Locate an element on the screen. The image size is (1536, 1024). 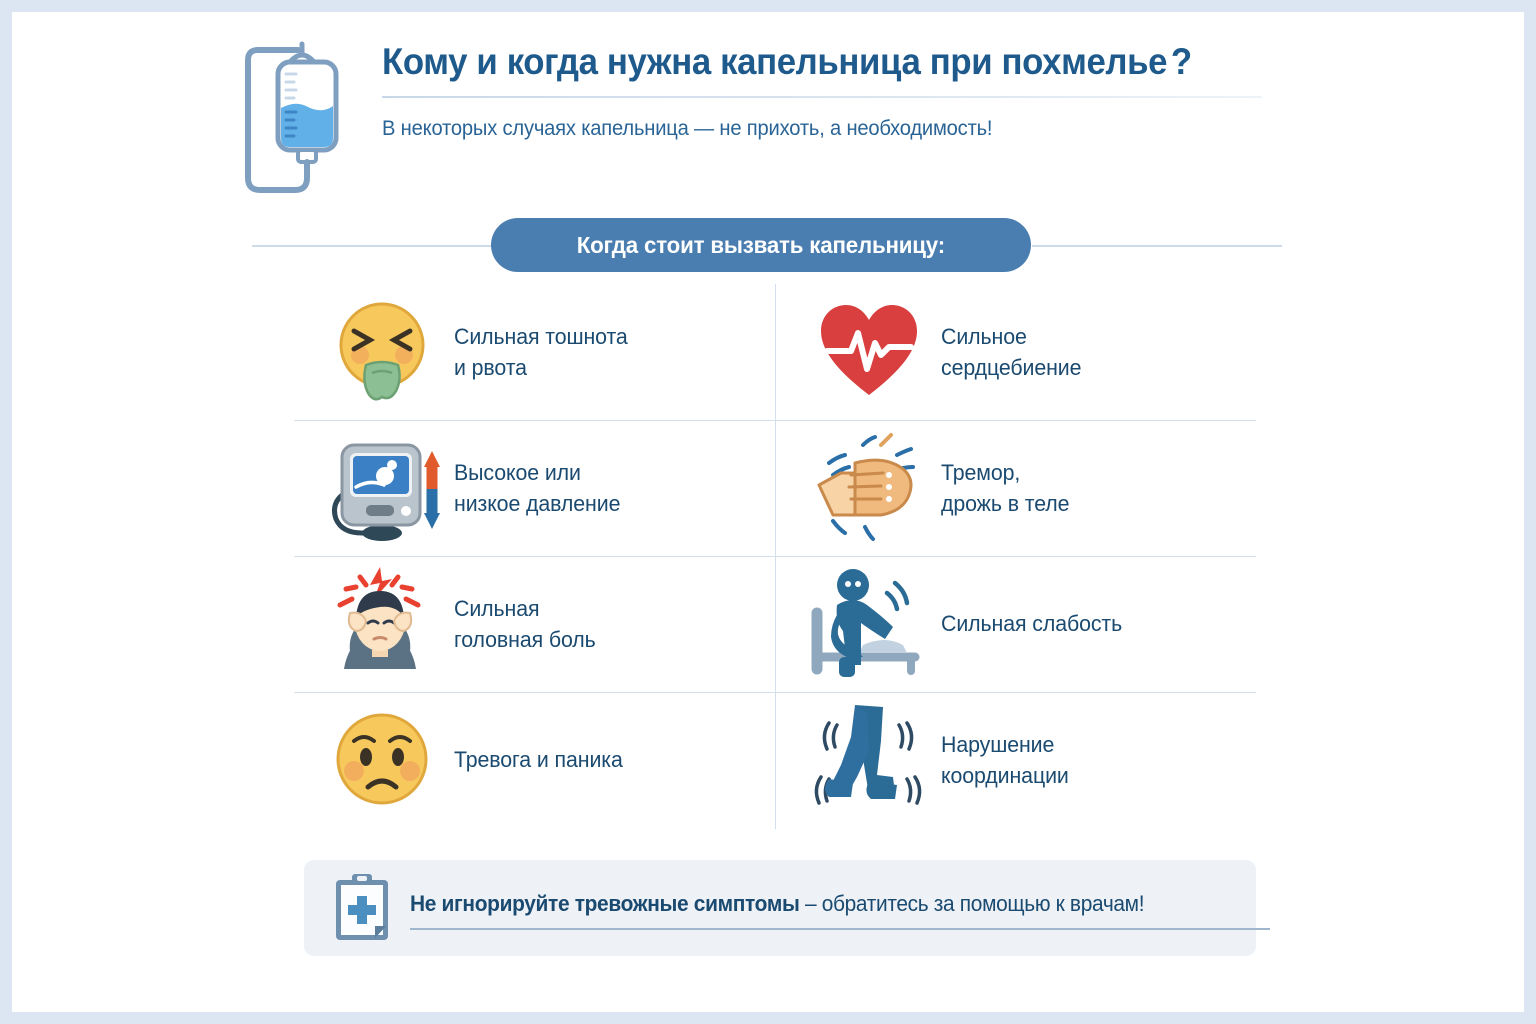
symptom-label: Тремор, дрожь в теле is located at coordinates (1005, 488).